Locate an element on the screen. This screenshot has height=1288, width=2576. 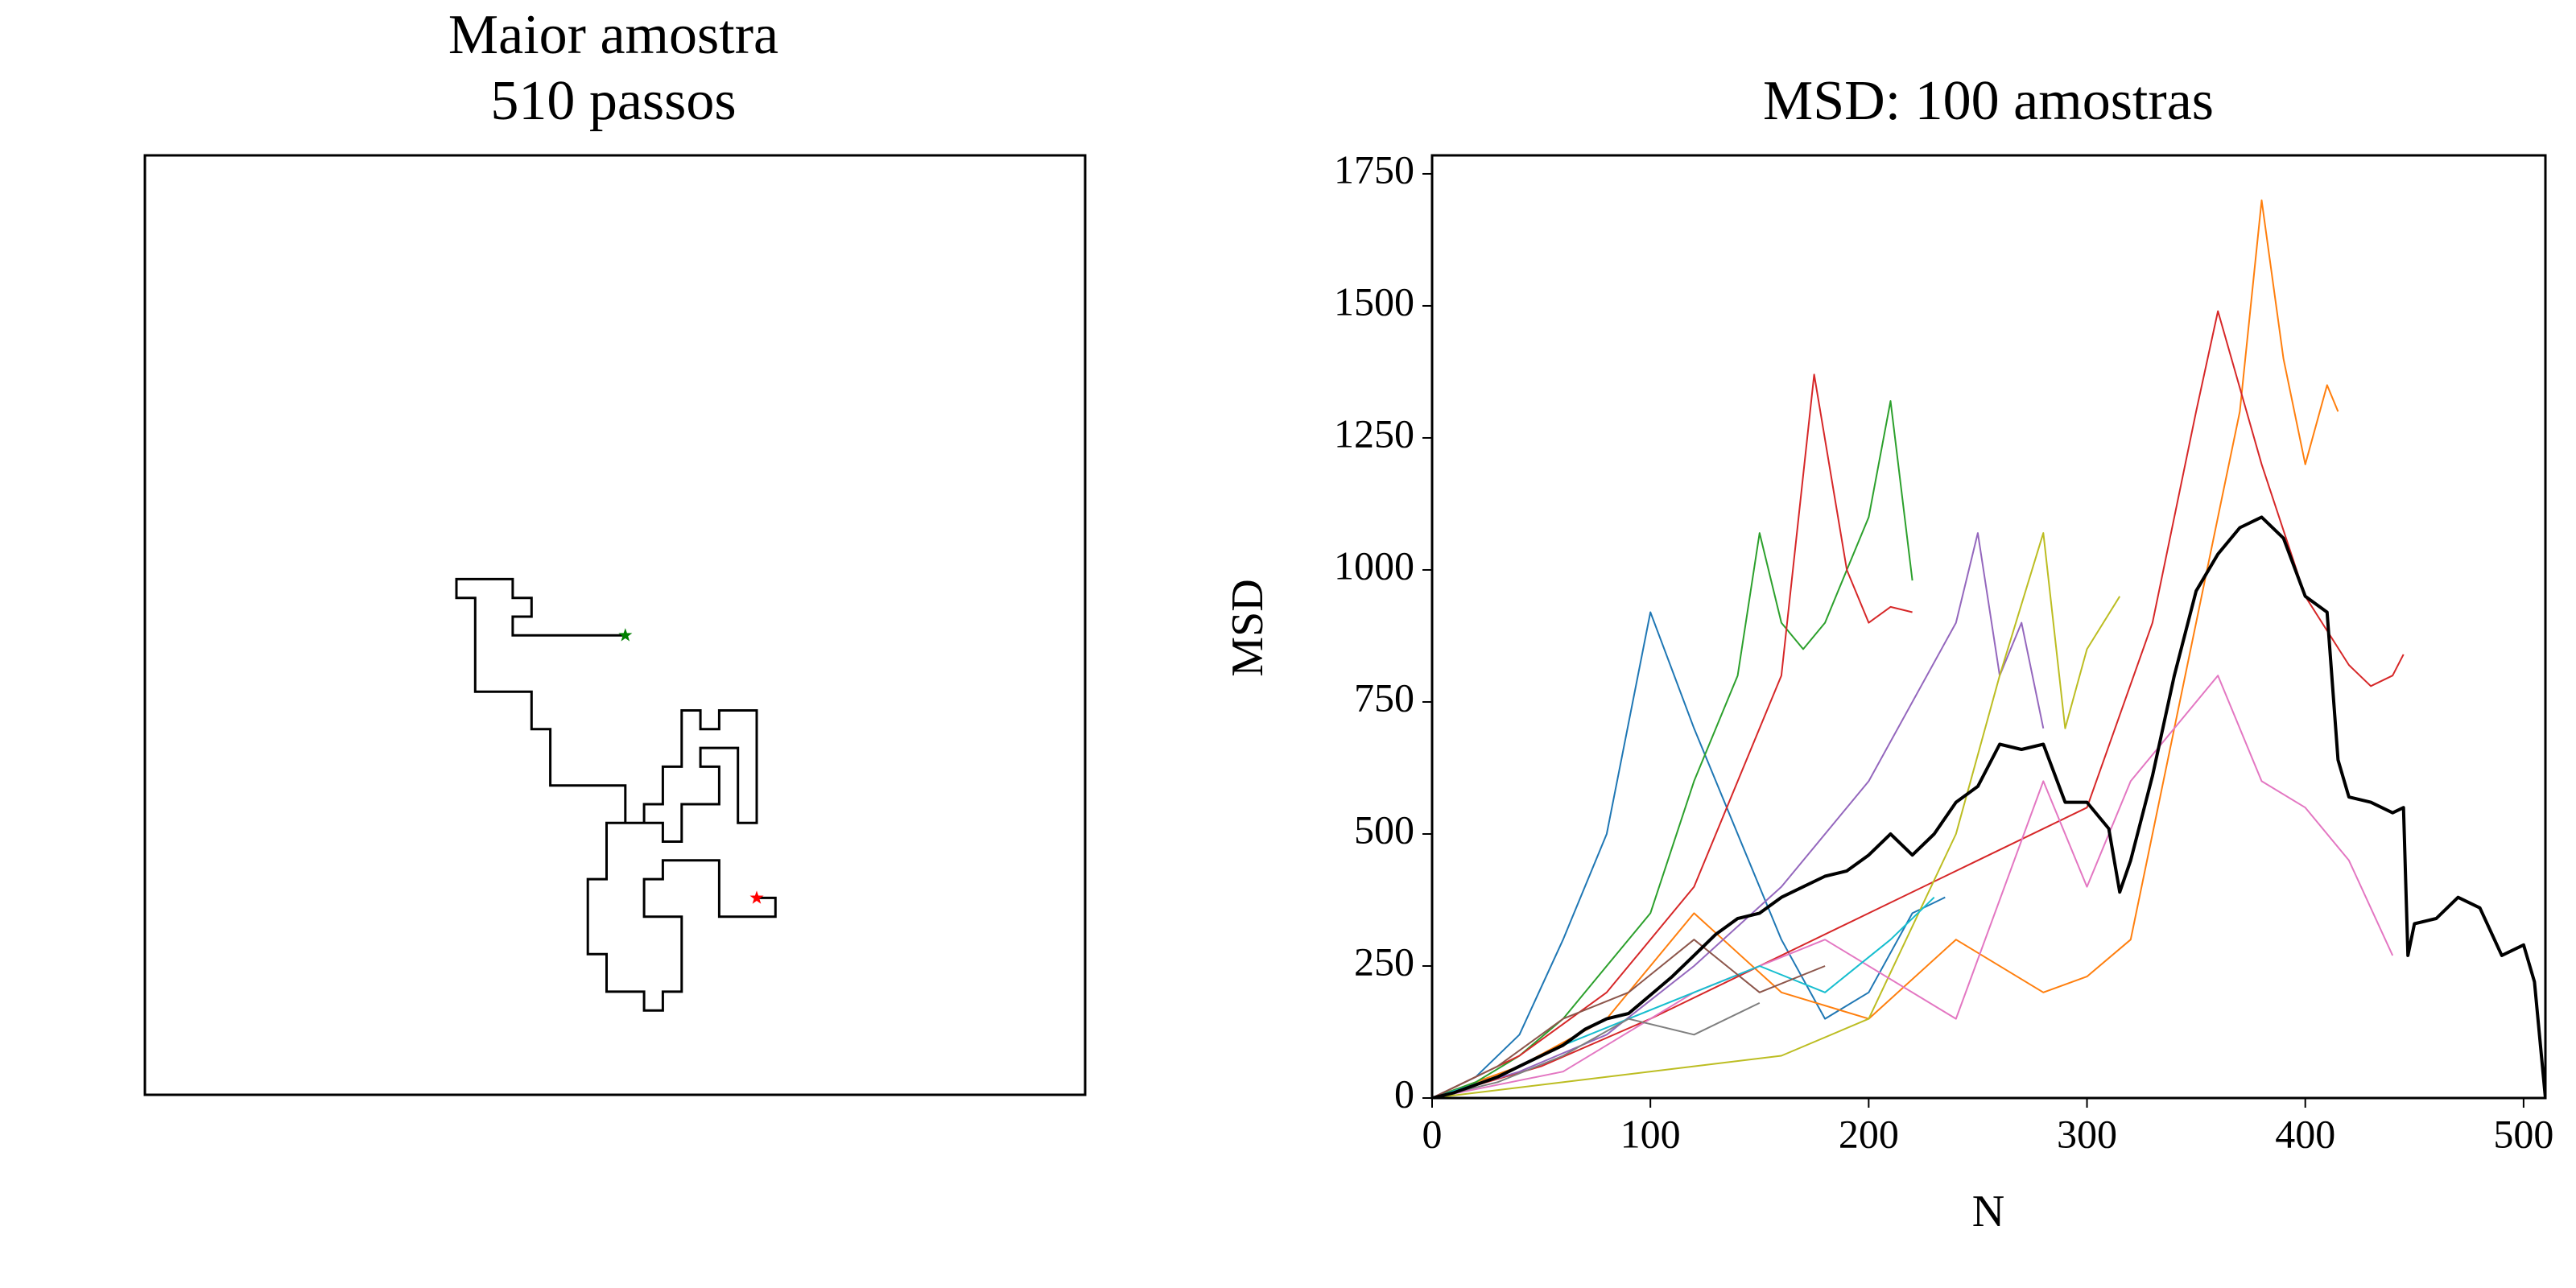
y-tick-label: 1750 is located at coordinates (1374, 169).